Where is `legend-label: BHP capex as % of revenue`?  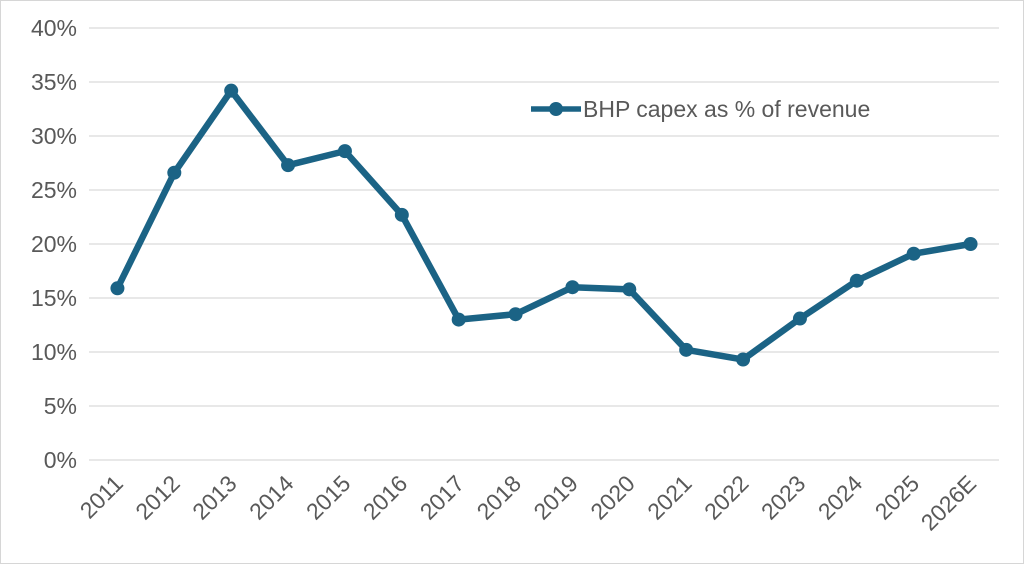 legend-label: BHP capex as % of revenue is located at coordinates (727, 109).